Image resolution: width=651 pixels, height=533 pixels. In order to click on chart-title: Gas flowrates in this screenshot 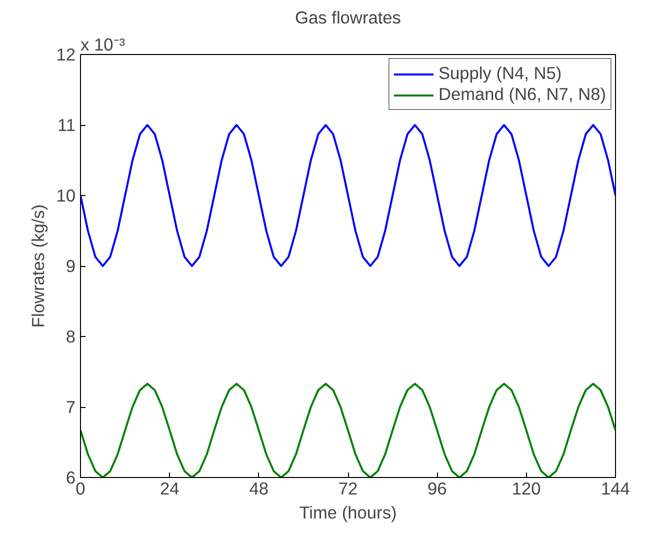, I will do `click(348, 18)`.